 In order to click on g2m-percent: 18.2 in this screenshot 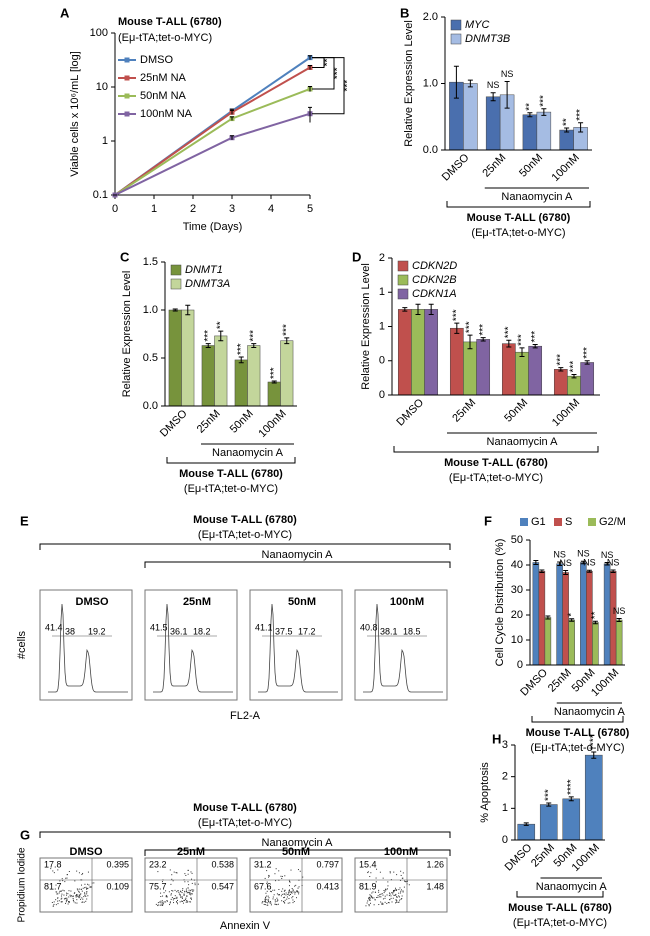, I will do `click(202, 631)`.